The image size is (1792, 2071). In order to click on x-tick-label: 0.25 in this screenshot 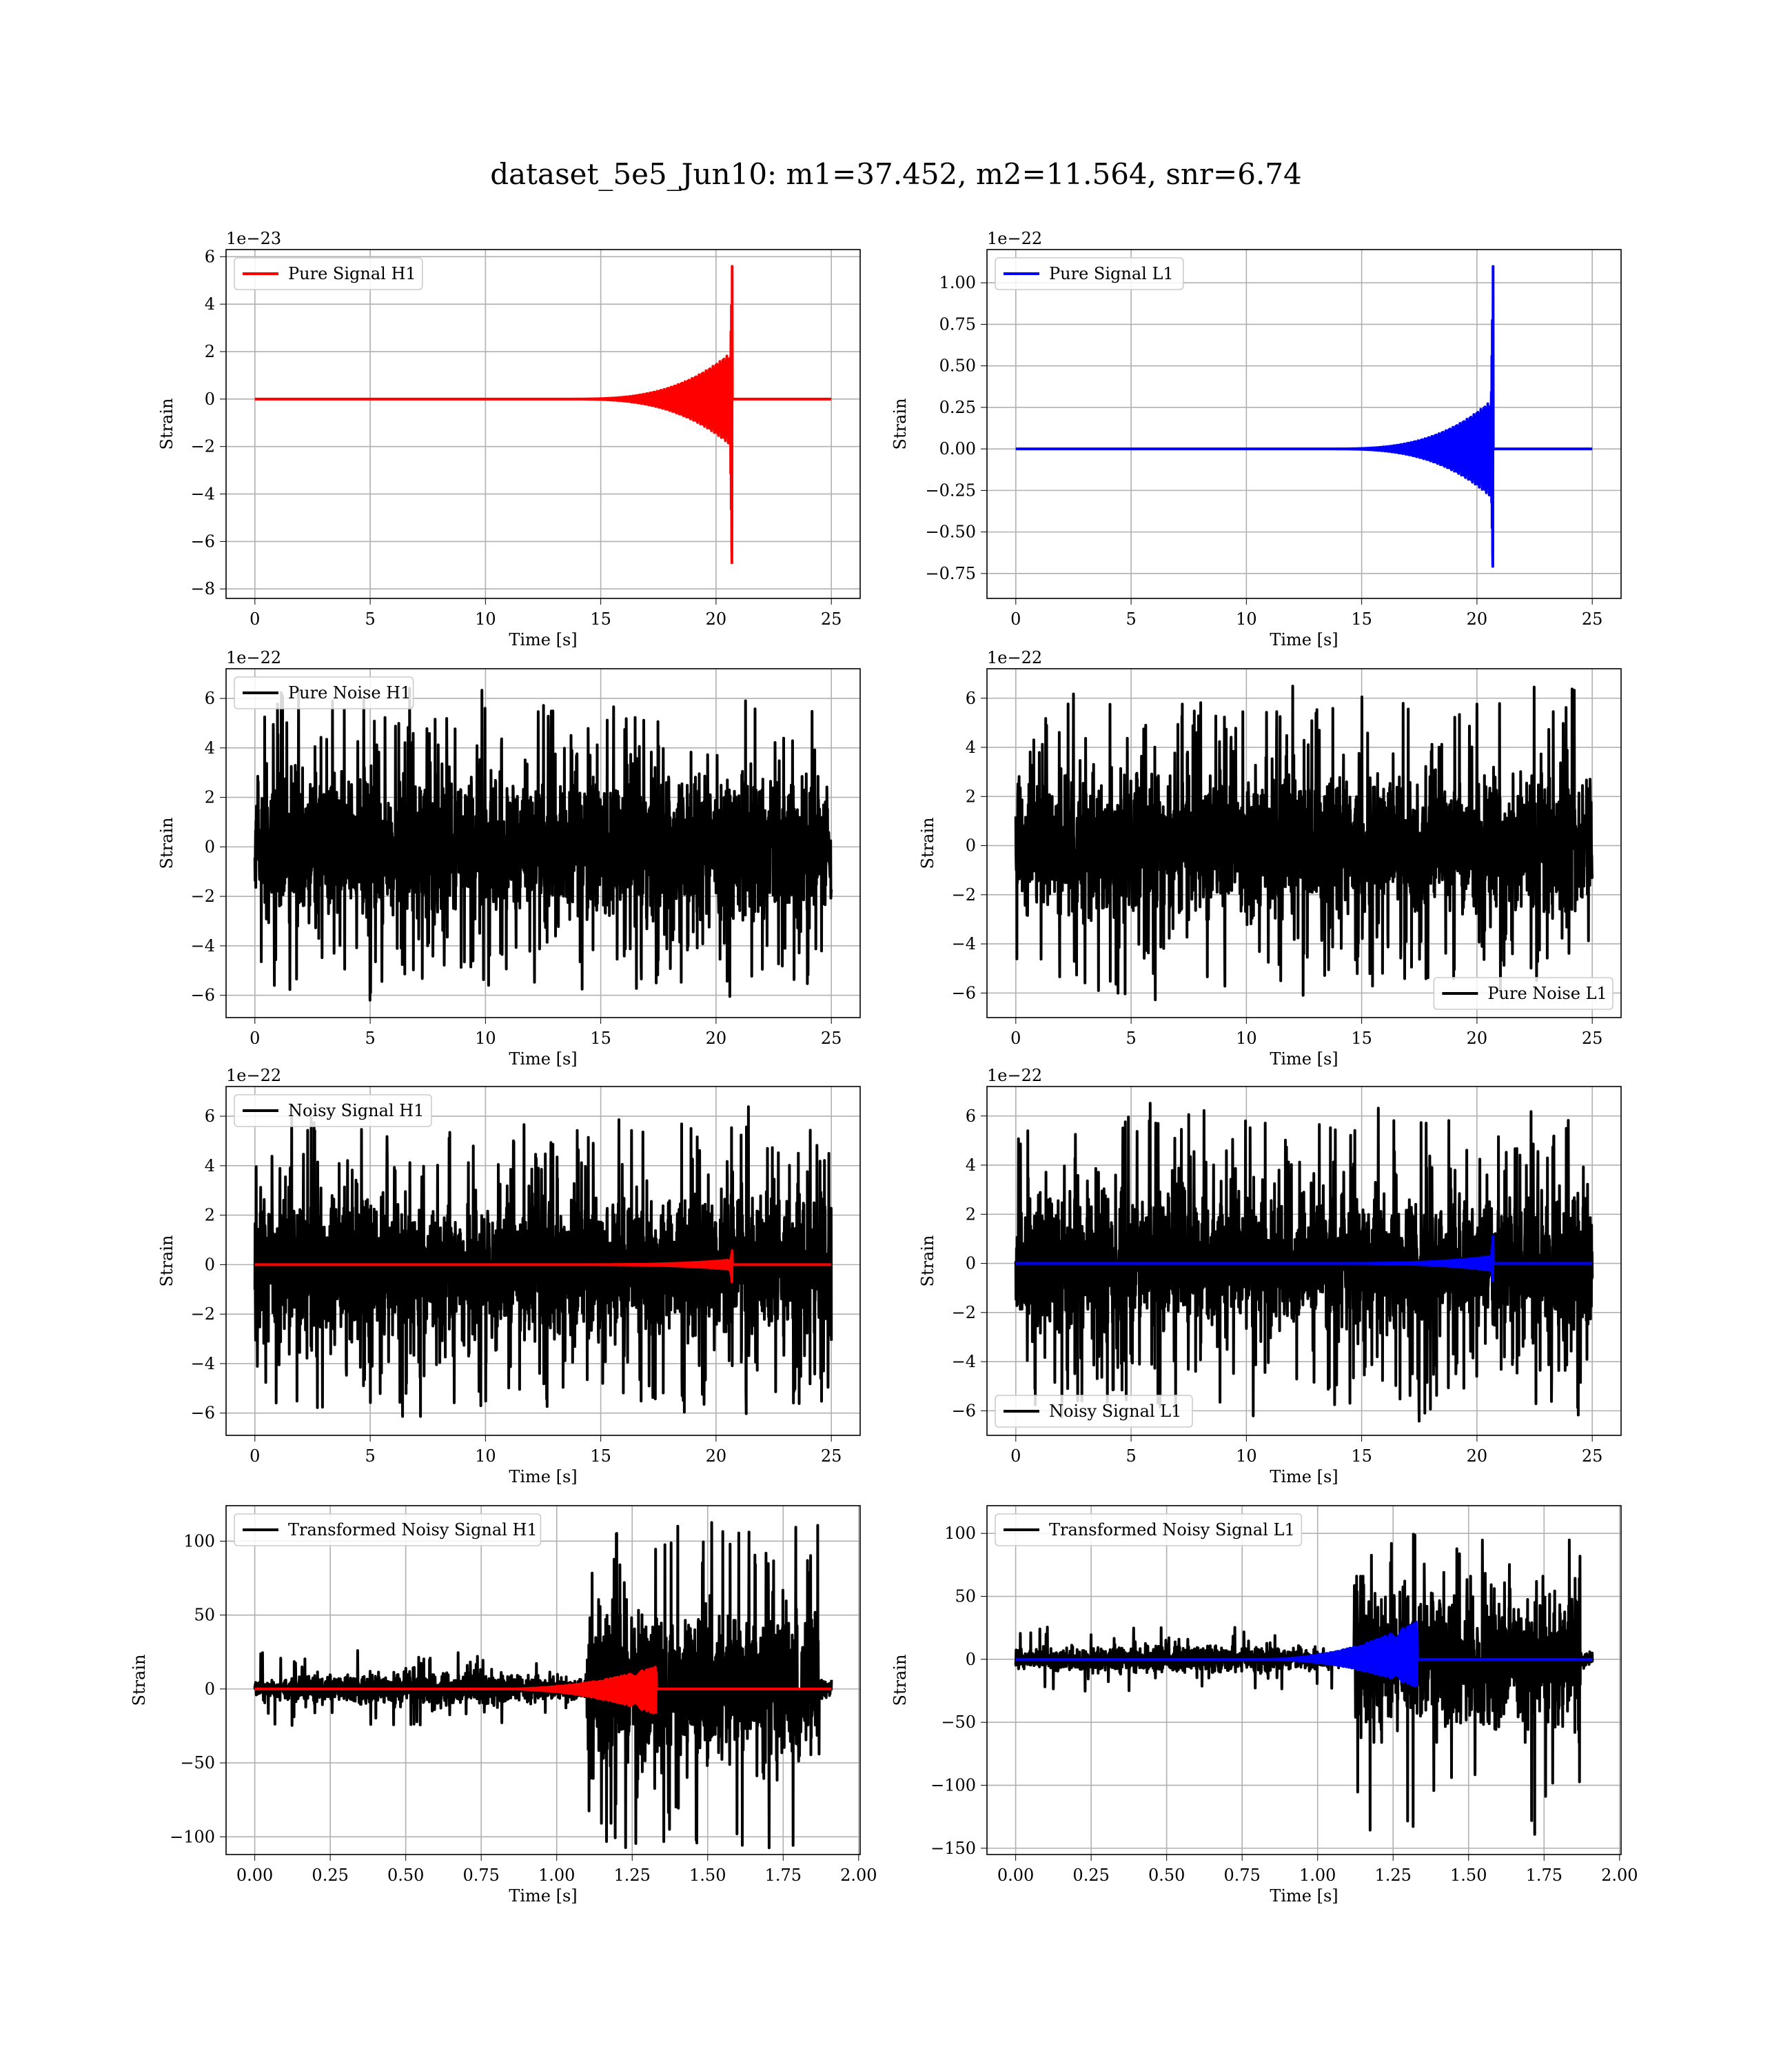, I will do `click(1090, 1875)`.